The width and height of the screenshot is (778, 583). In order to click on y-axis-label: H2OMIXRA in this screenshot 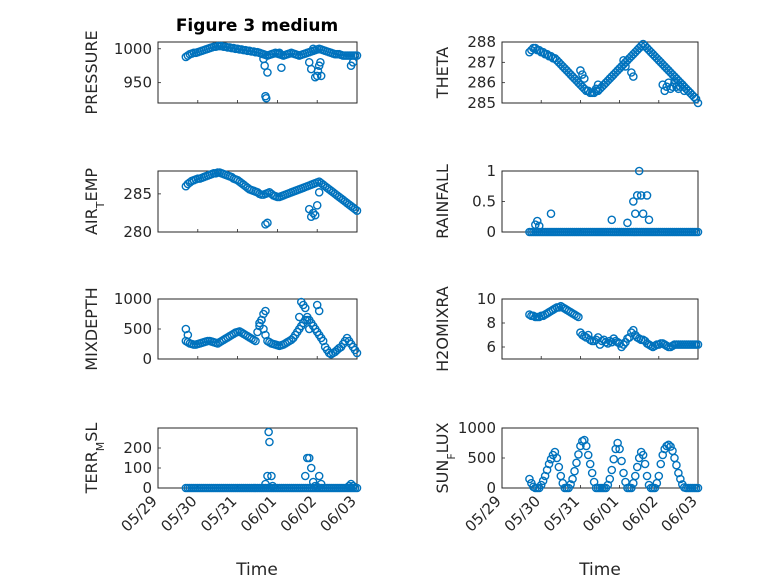, I will do `click(442, 329)`.